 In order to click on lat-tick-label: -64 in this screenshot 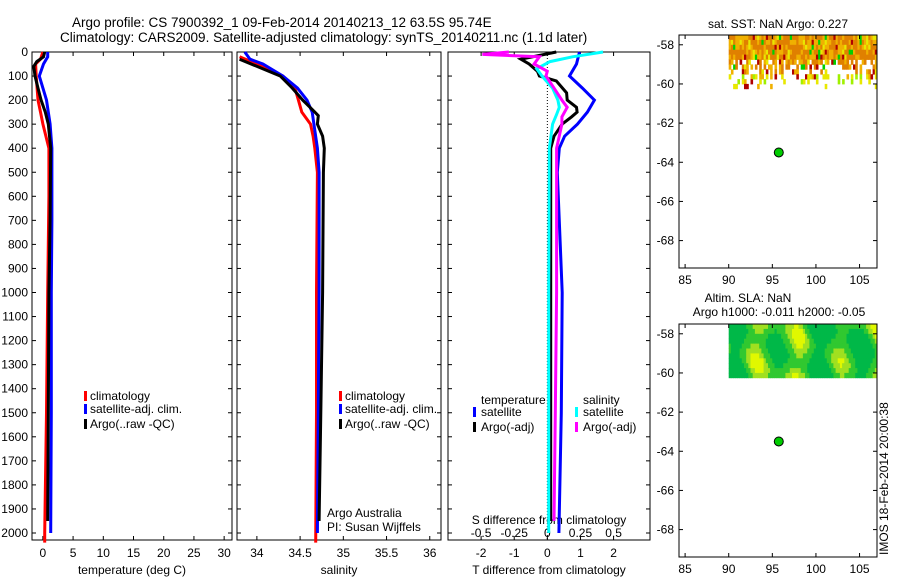, I will do `click(666, 162)`.